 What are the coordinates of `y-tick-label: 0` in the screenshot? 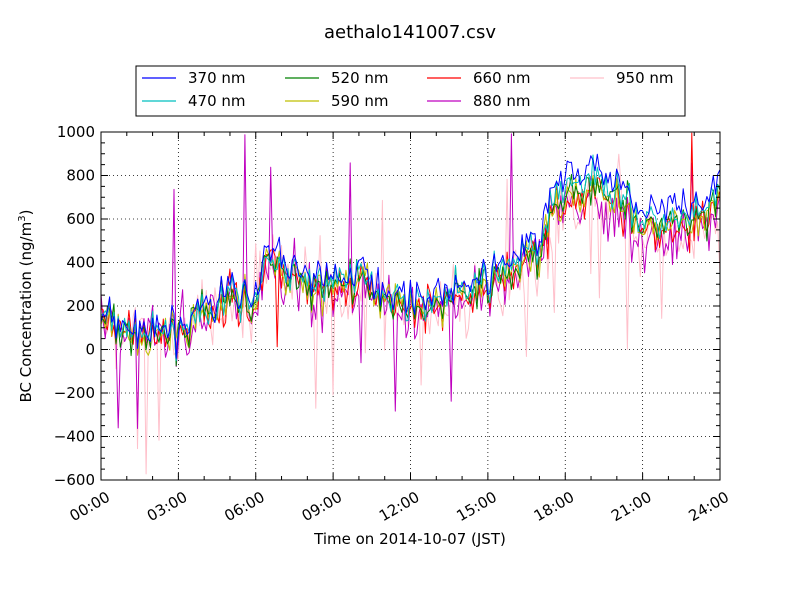 It's located at (90, 350).